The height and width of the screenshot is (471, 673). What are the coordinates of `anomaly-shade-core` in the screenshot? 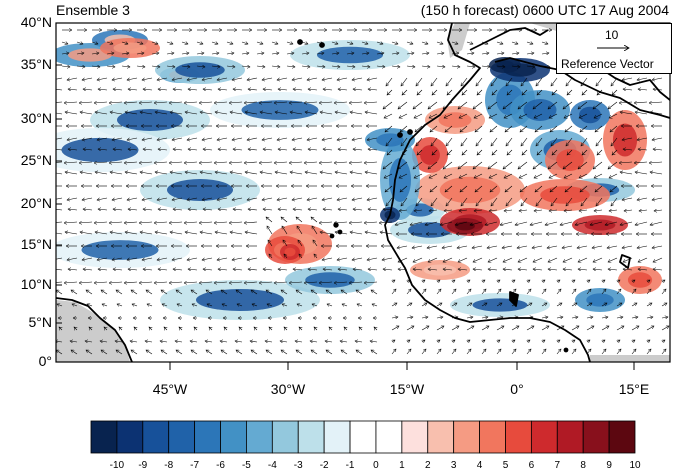 It's located at (470, 190).